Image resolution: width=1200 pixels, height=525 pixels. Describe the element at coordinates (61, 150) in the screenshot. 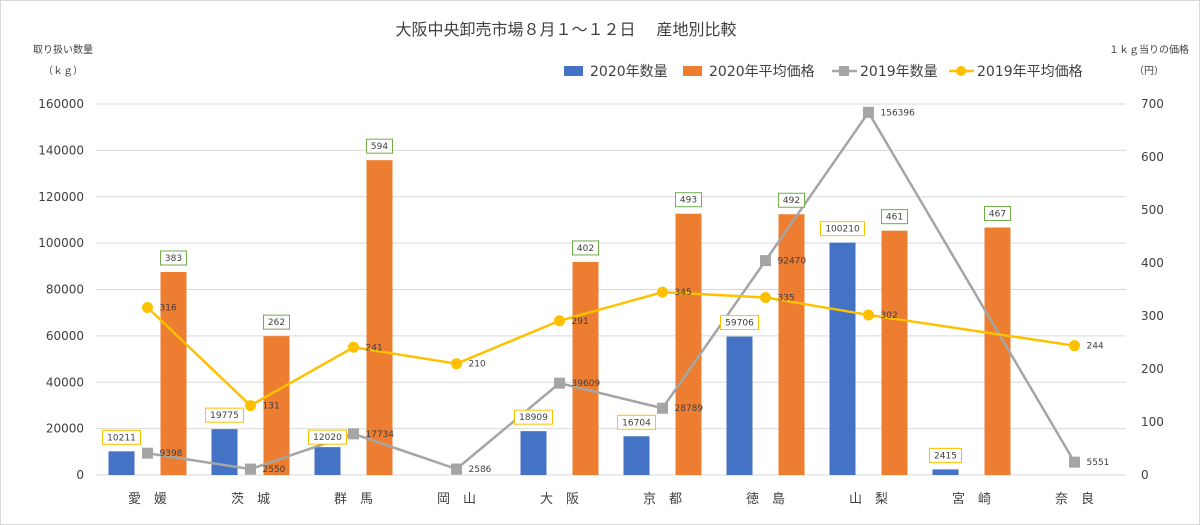

I see `left-tick-label: 140000` at that location.